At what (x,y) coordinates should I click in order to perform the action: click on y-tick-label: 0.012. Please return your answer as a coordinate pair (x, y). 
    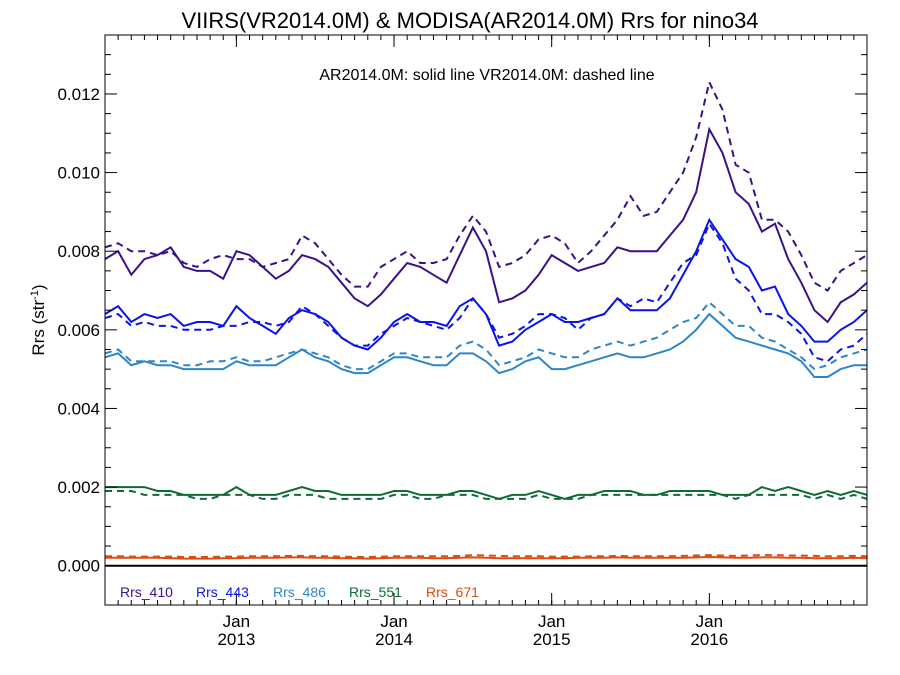
    Looking at the image, I should click on (78, 94).